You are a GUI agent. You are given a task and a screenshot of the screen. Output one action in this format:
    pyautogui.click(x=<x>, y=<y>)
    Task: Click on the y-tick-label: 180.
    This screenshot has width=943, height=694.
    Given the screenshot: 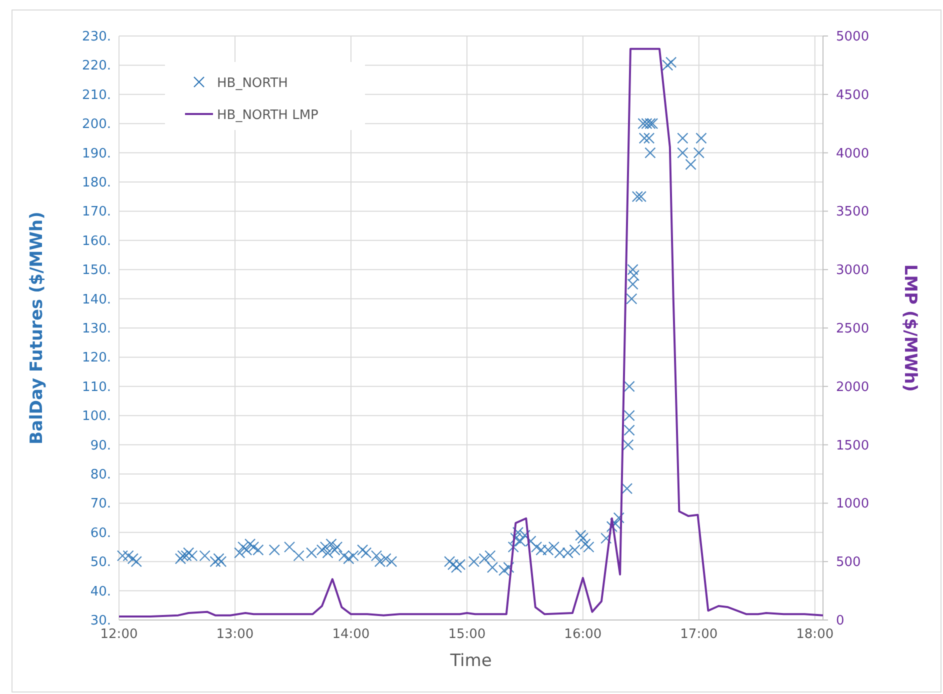 What is the action you would take?
    pyautogui.click(x=96, y=183)
    